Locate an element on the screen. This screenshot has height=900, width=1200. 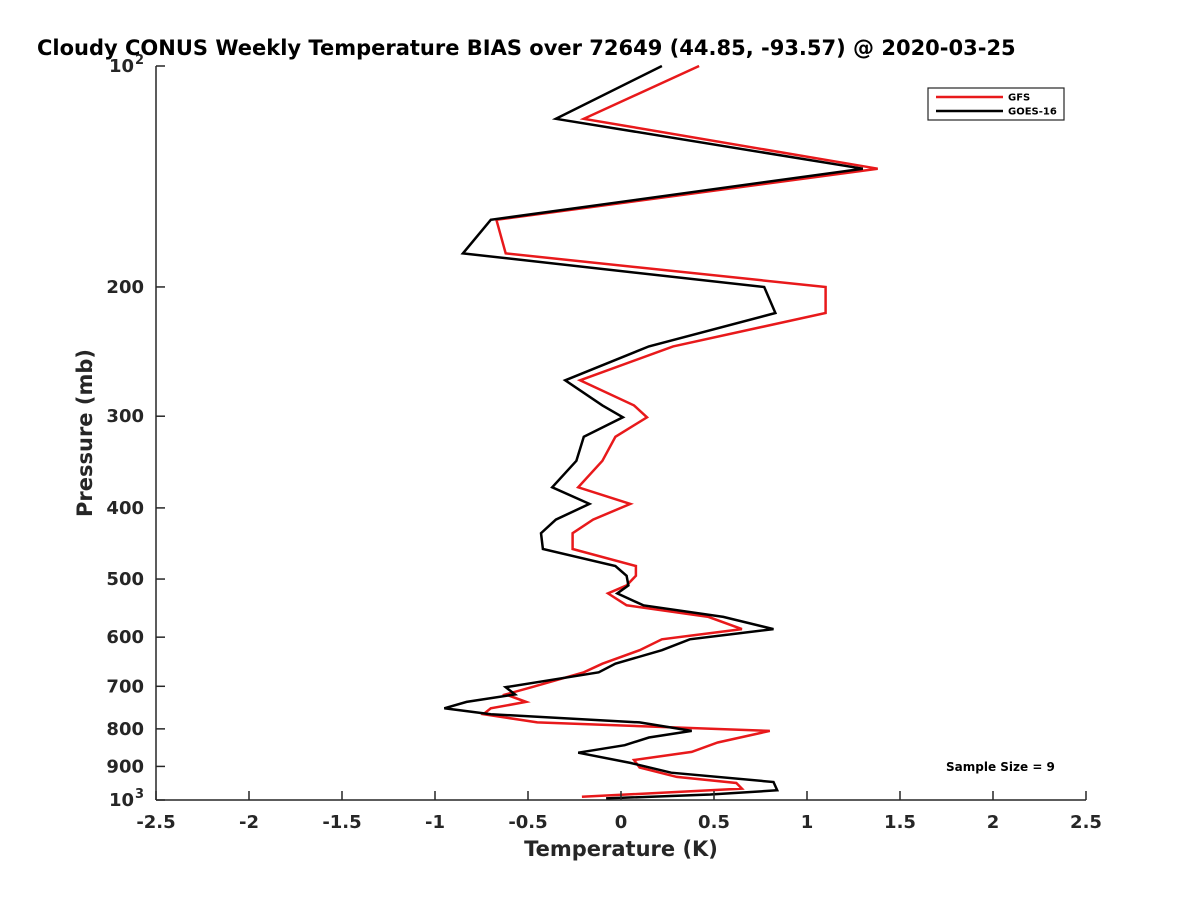
y-tick-label: 900 is located at coordinates (125, 766).